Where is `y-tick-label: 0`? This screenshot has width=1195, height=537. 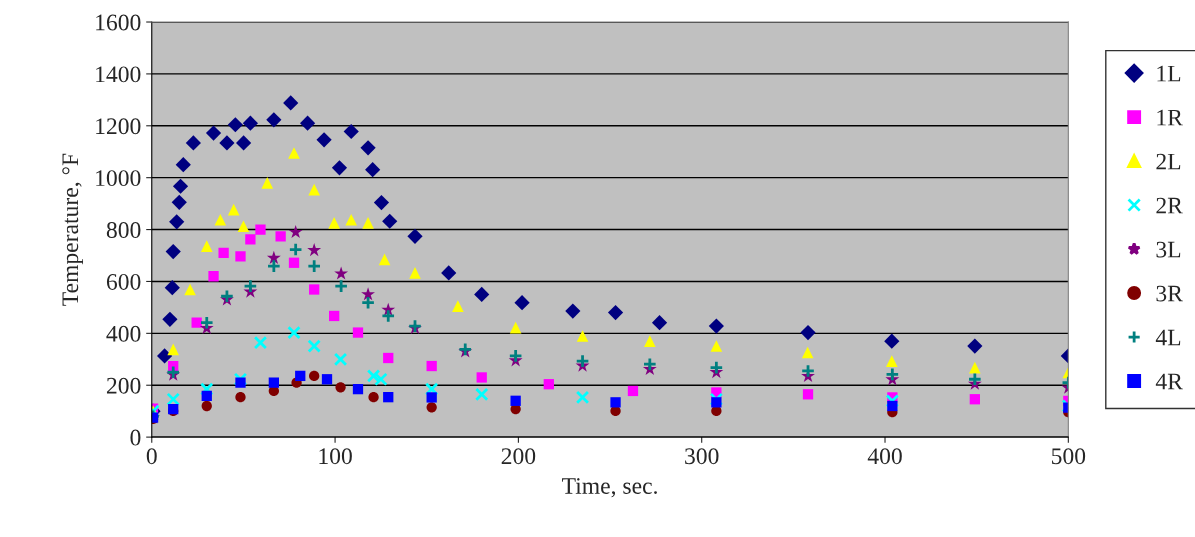 y-tick-label: 0 is located at coordinates (135, 437).